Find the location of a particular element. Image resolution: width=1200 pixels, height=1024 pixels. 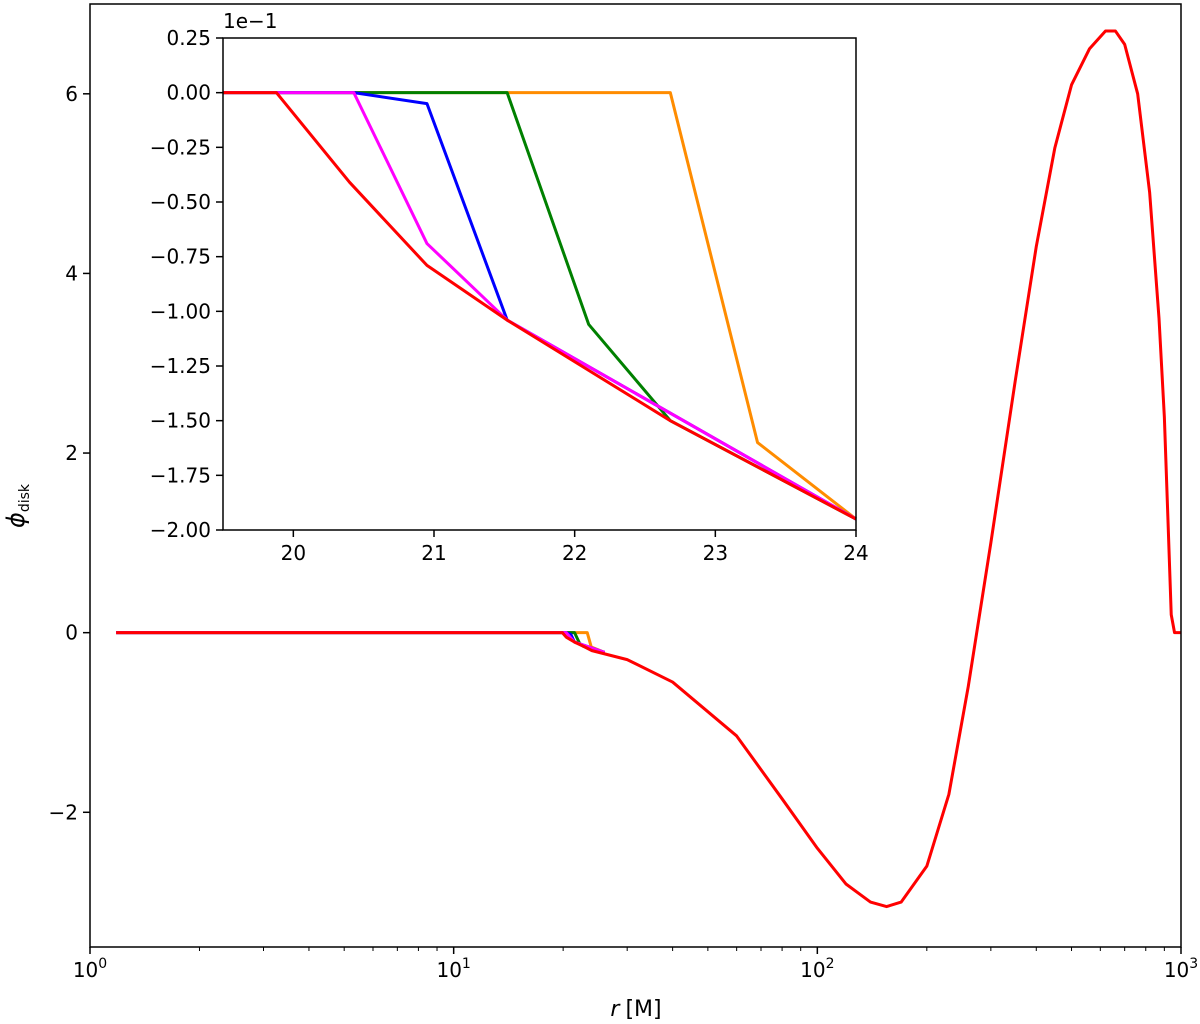

inset-y-tick-label-3: −0.50 is located at coordinates (180, 202).